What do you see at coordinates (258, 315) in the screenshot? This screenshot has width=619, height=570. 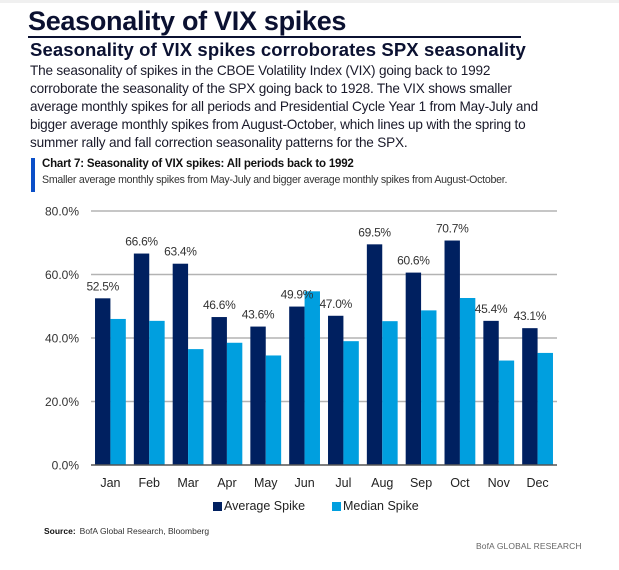 I see `data-label-average: 43.6%` at bounding box center [258, 315].